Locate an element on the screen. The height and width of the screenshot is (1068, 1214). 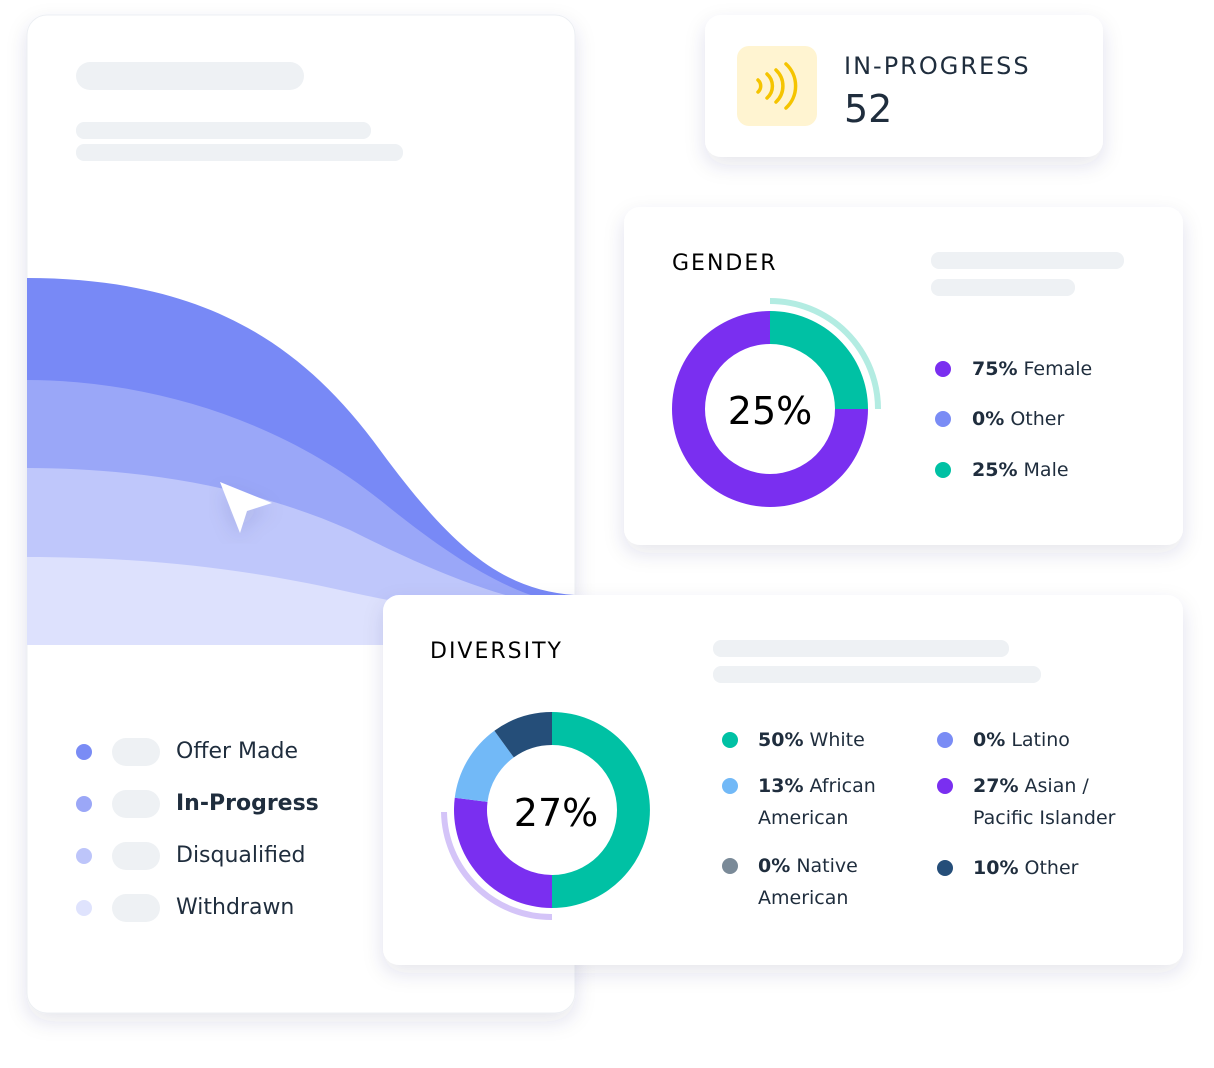
legend-name: White is located at coordinates (837, 740).